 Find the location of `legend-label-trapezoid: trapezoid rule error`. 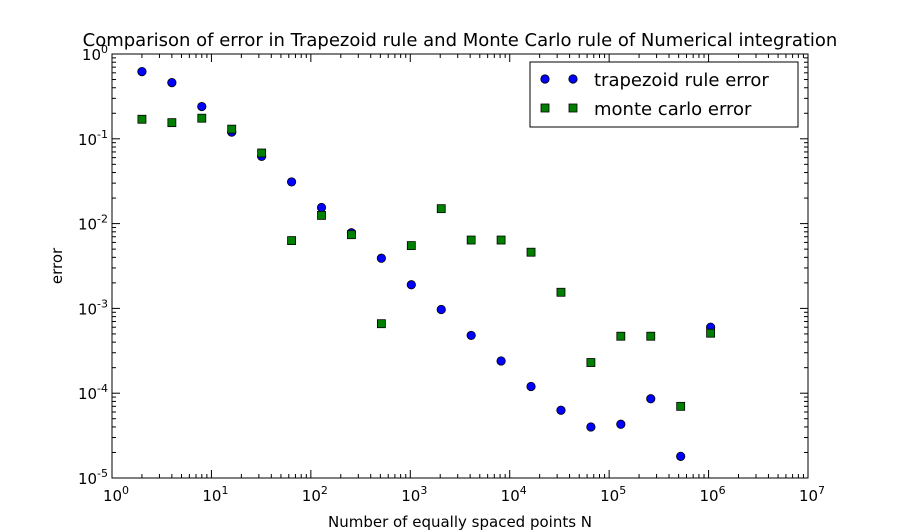

legend-label-trapezoid: trapezoid rule error is located at coordinates (681, 80).